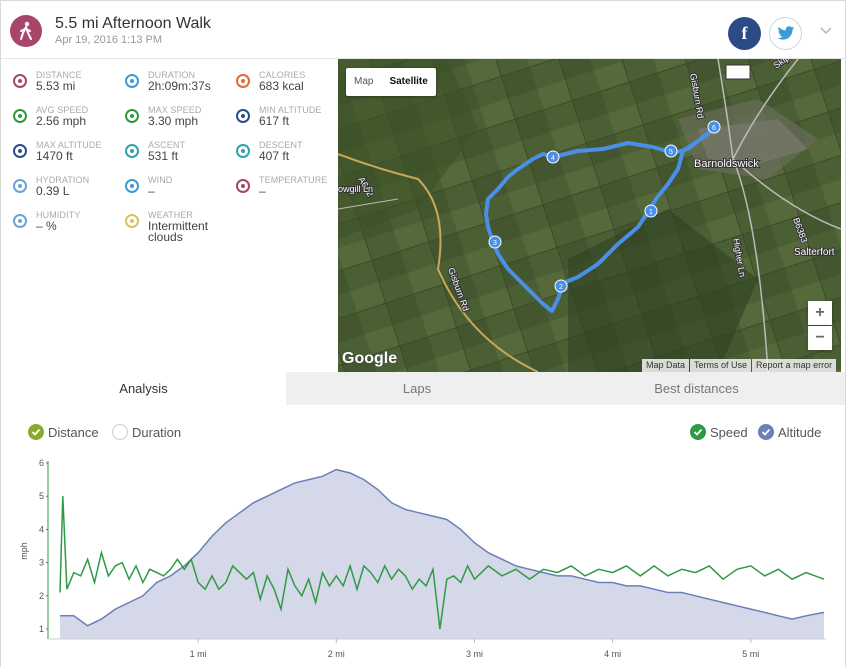 The image size is (846, 667). I want to click on cloud-sun-icon, so click(132, 221).